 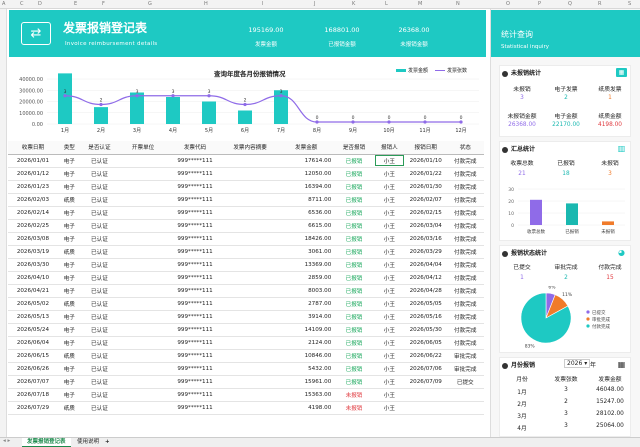 What do you see at coordinates (306, 369) in the screenshot?
I see `table-cell: 5432.00` at bounding box center [306, 369].